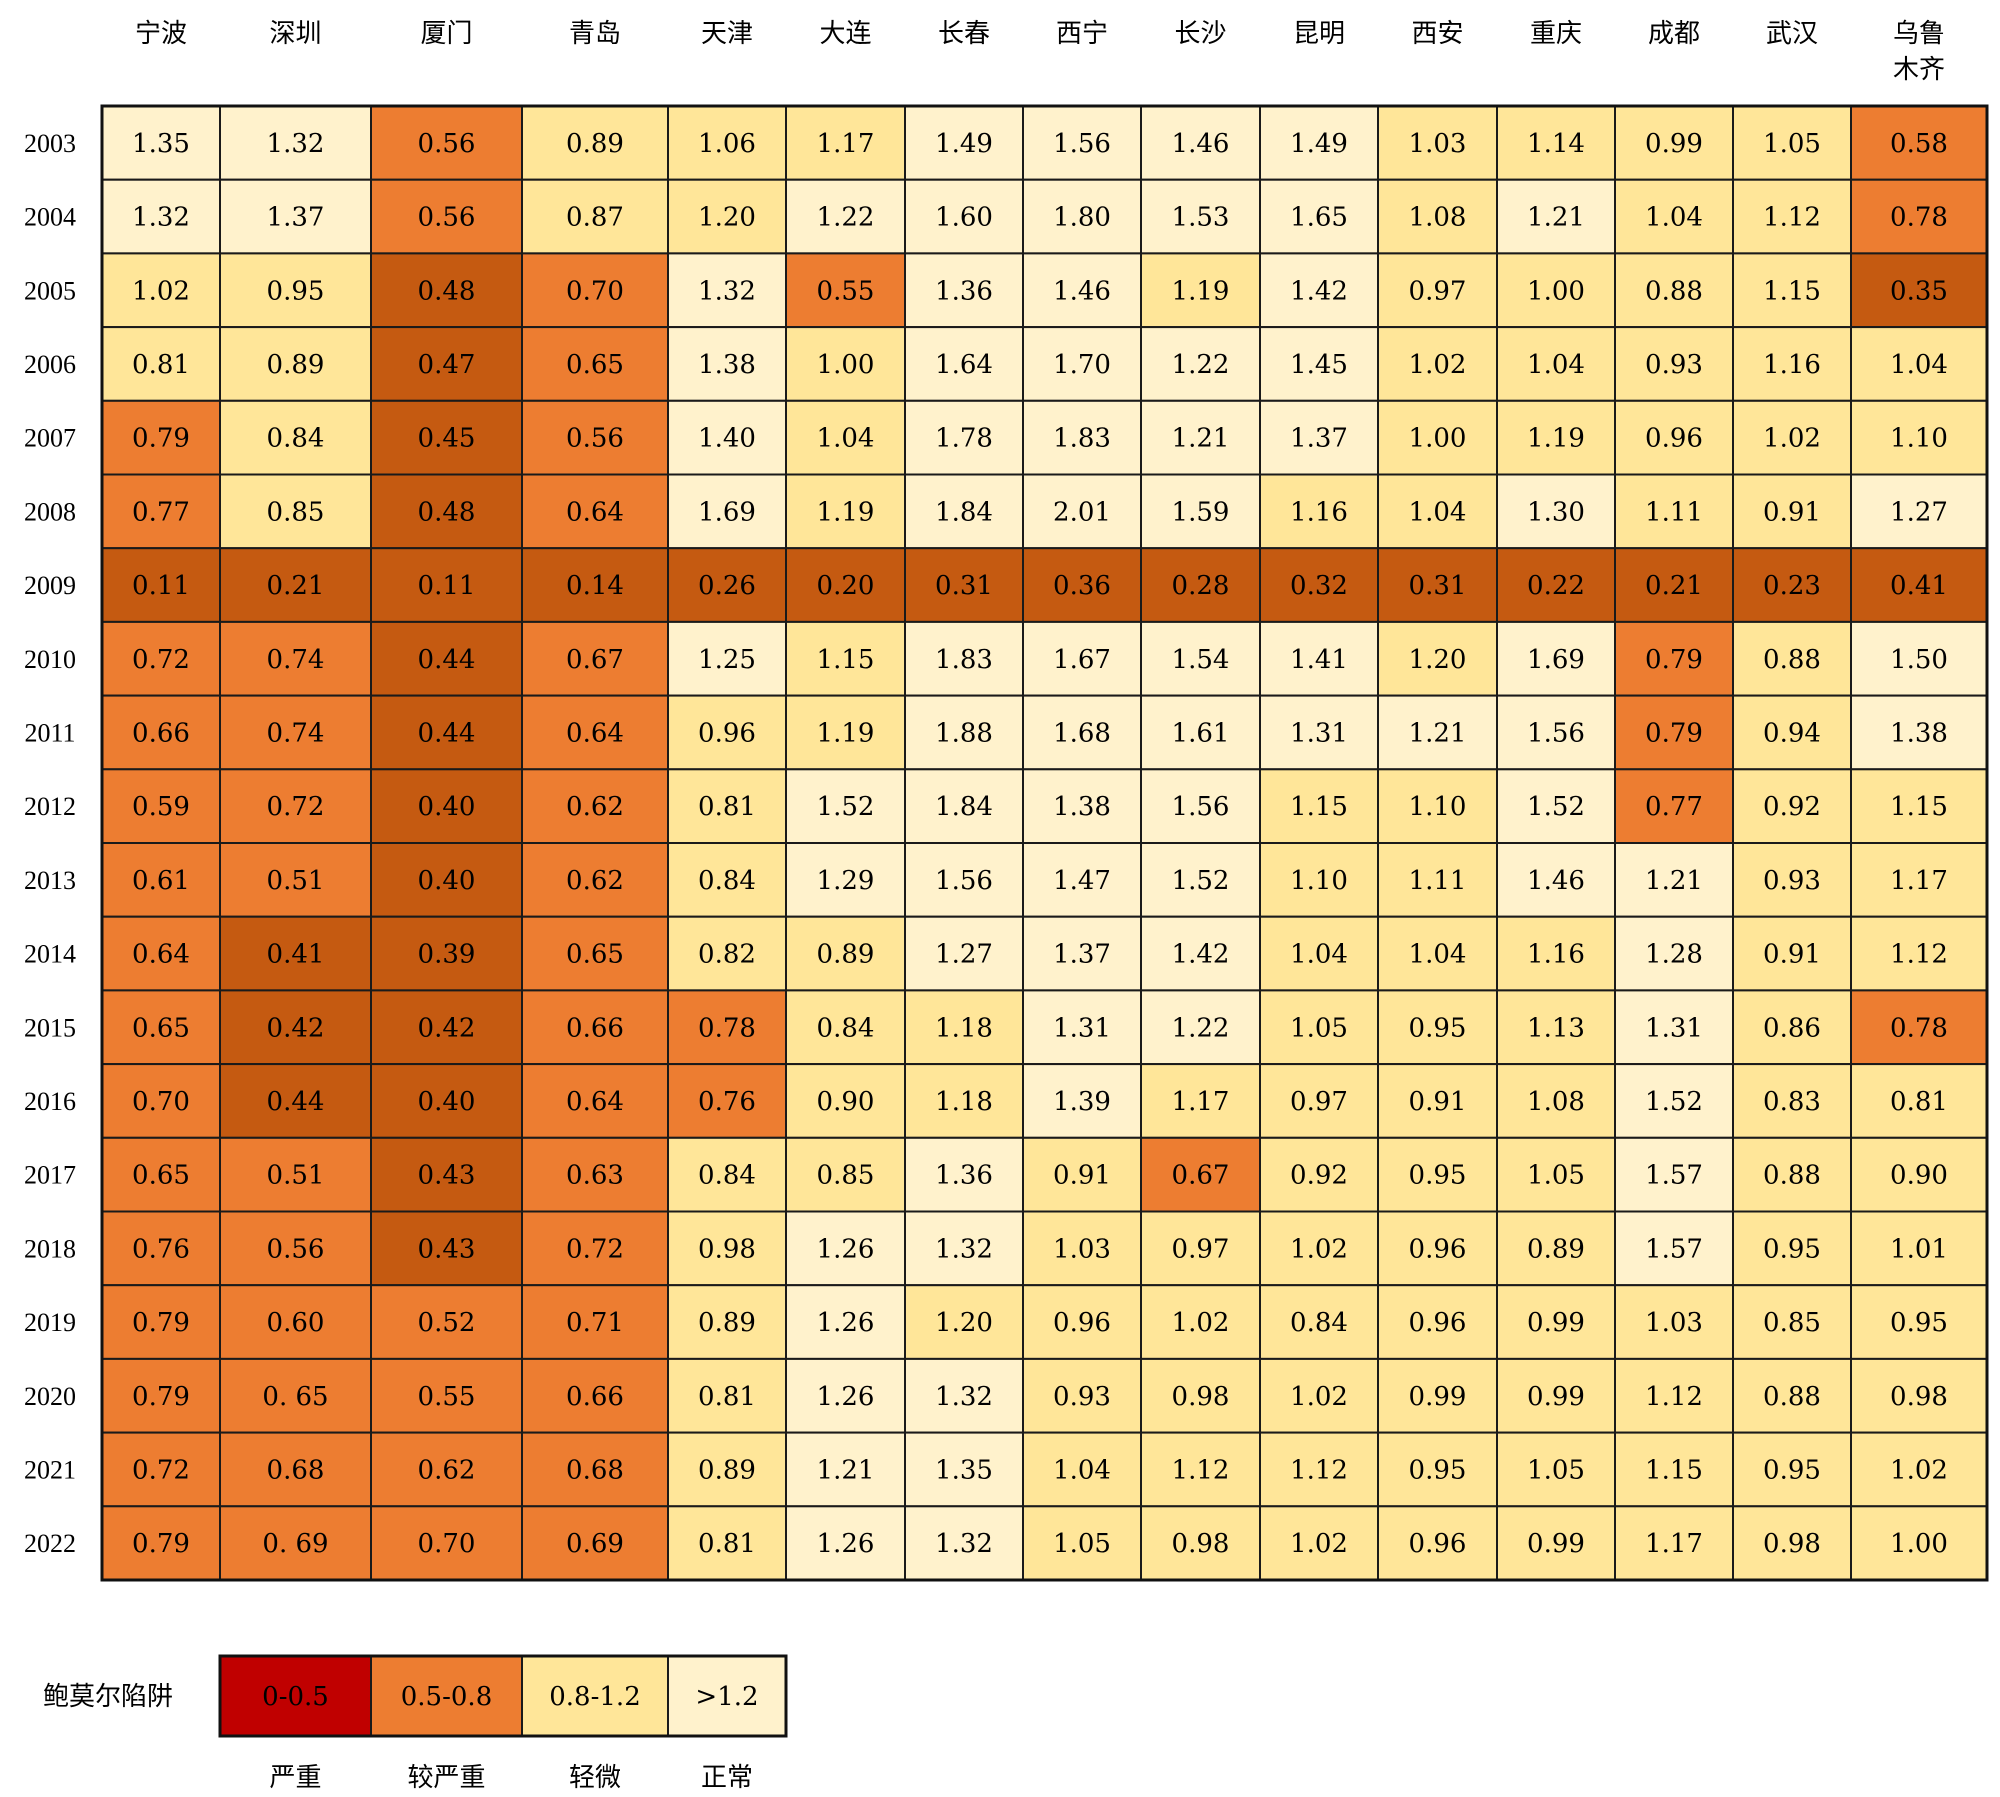 The image size is (2000, 1797). I want to click on cell-value-label: 0.99, so click(1674, 144).